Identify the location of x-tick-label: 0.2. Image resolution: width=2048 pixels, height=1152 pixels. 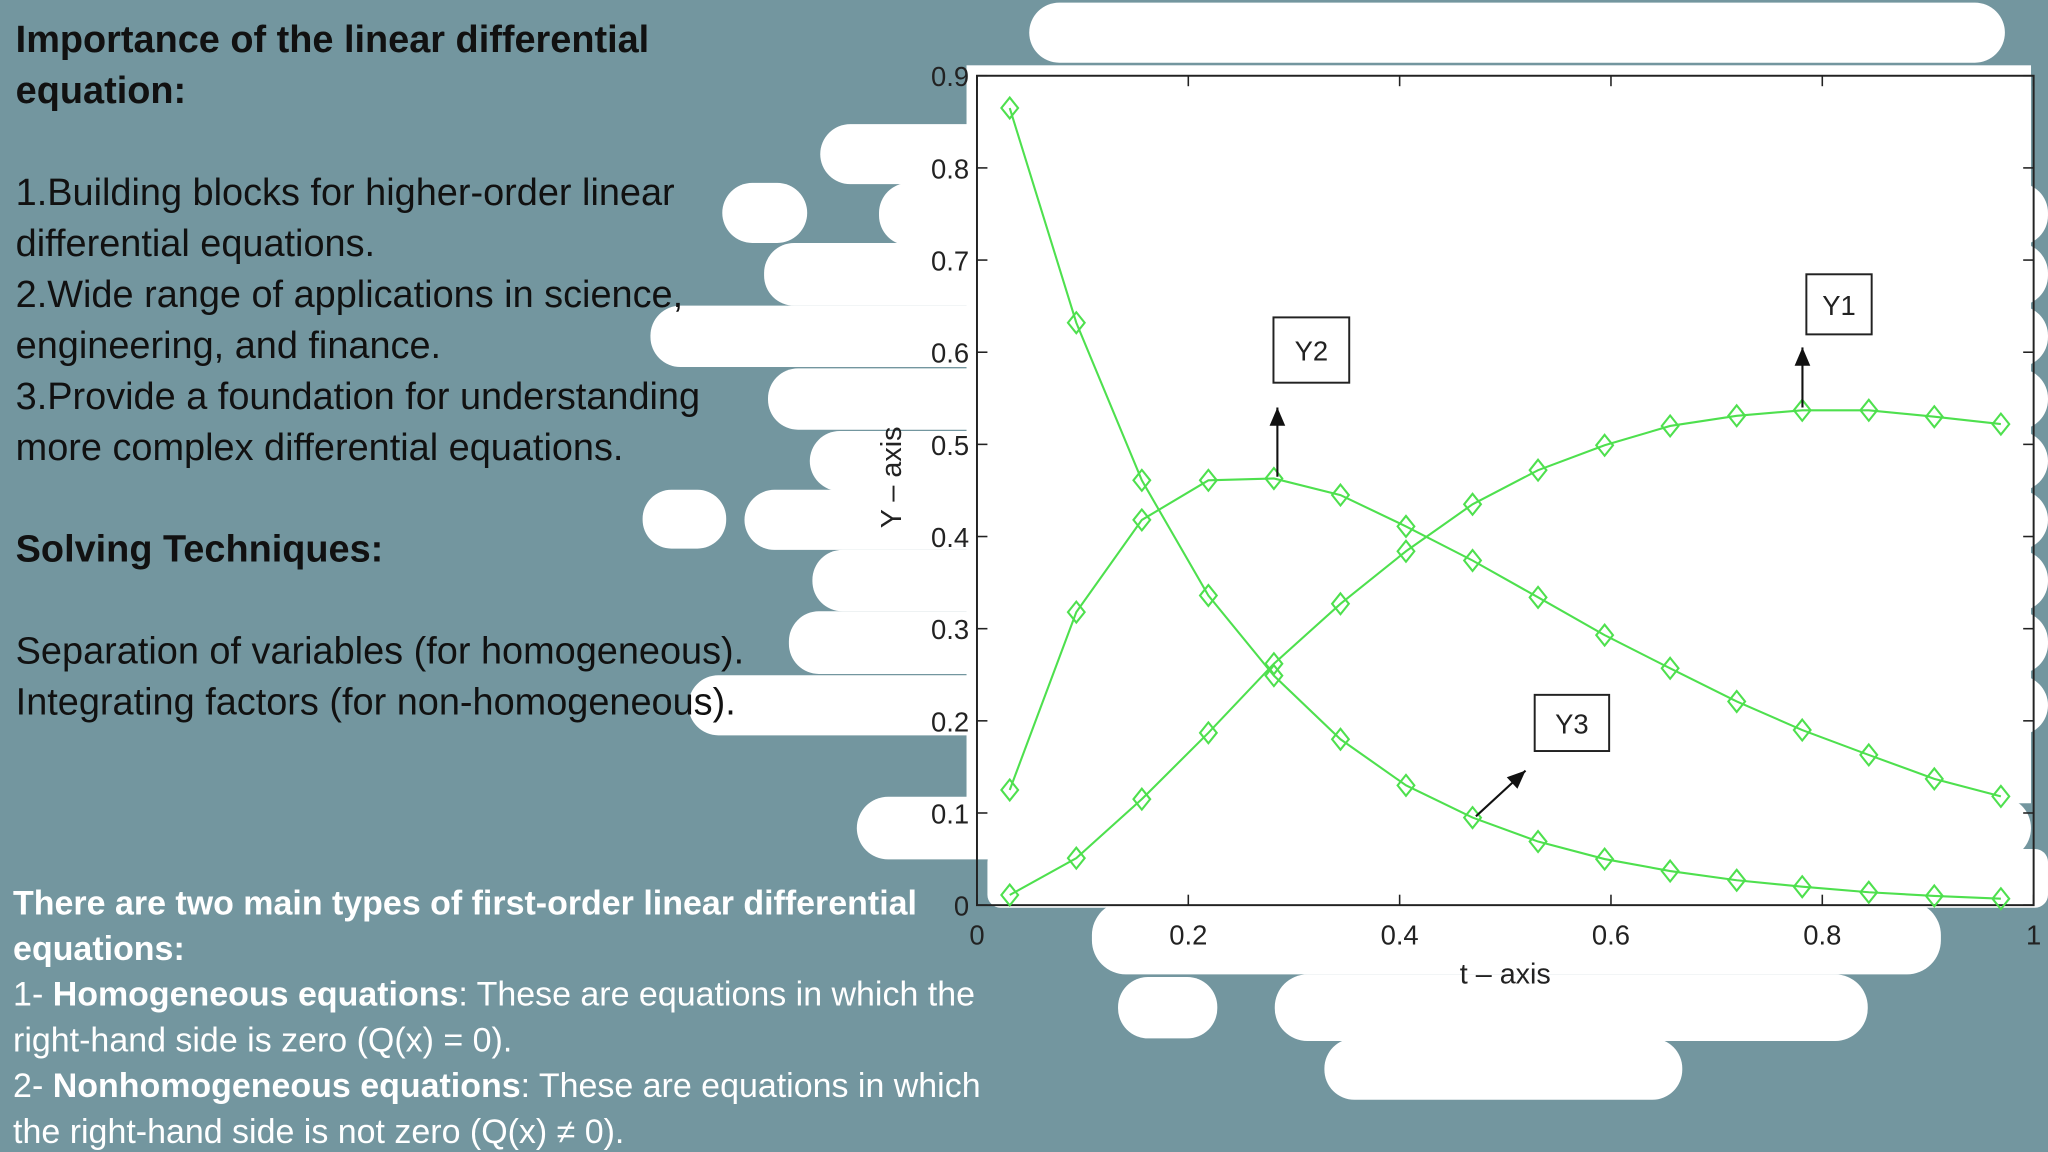
(1188, 934).